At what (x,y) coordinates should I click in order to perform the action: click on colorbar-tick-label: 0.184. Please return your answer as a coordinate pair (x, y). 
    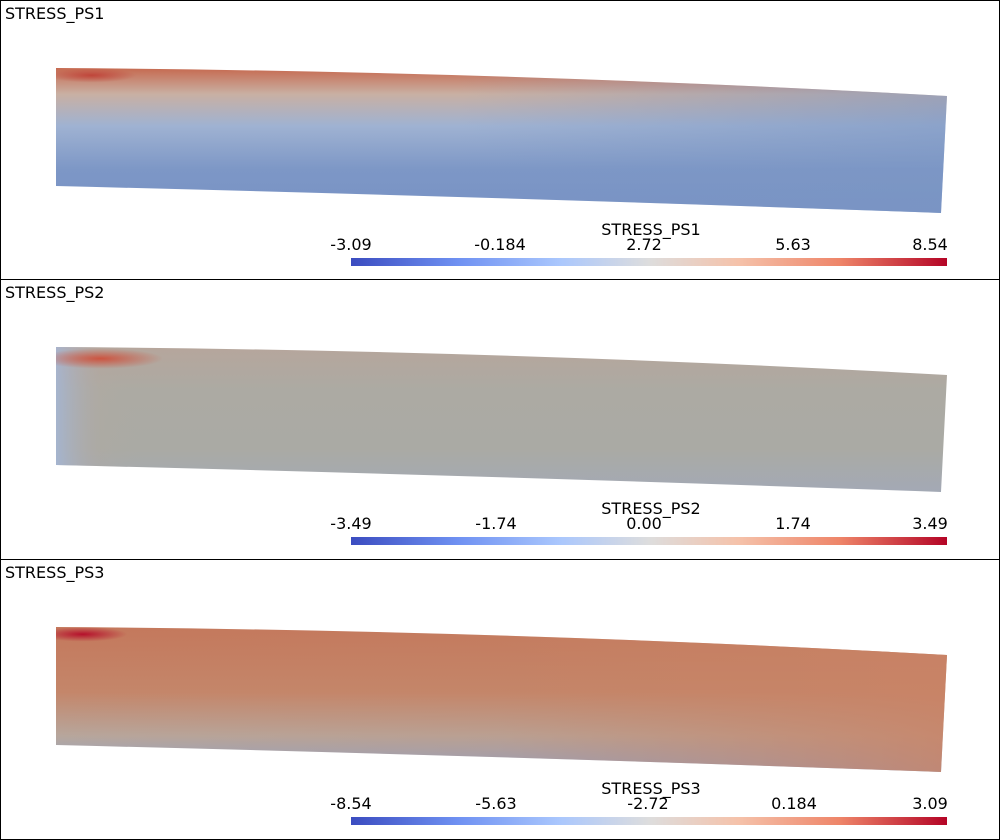
    Looking at the image, I should click on (794, 803).